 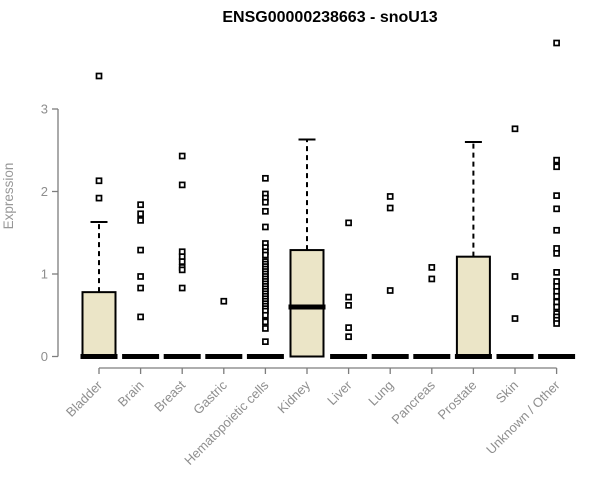 I want to click on x-category-label: Brain, so click(x=131, y=394).